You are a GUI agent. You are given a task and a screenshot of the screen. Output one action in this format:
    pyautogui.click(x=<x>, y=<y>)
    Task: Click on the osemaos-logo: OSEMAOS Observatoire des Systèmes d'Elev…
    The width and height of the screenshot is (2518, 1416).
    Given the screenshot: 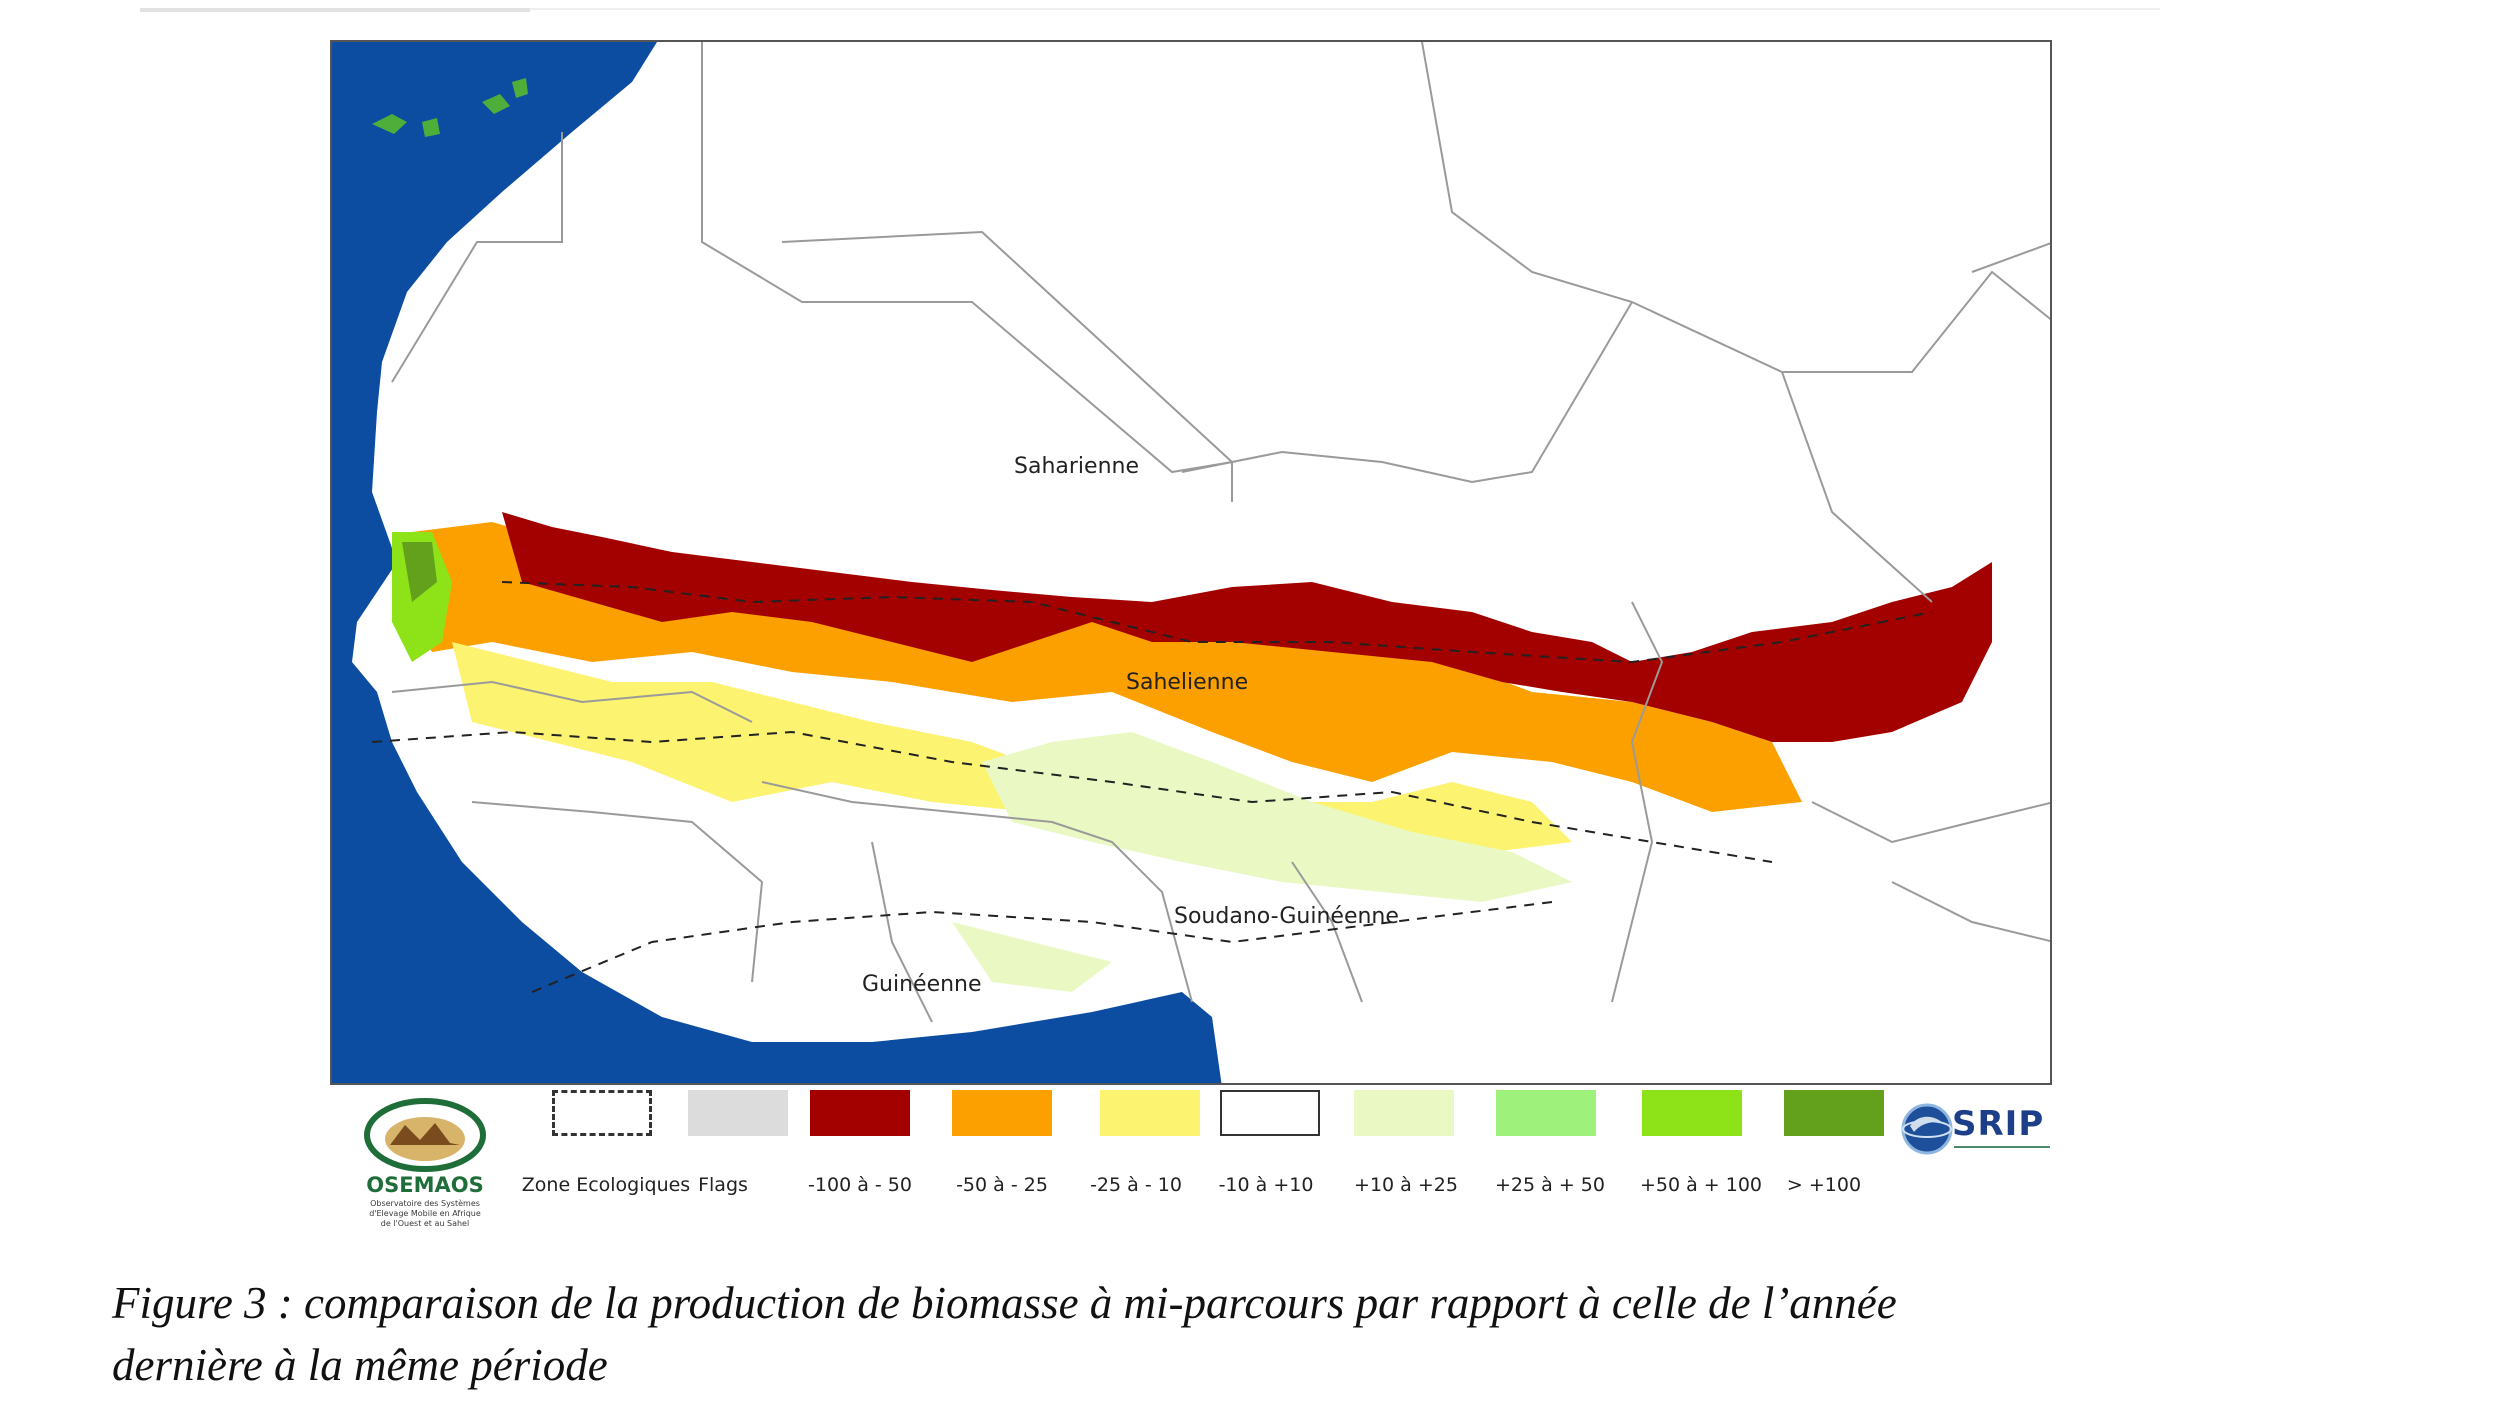 What is the action you would take?
    pyautogui.click(x=425, y=1165)
    